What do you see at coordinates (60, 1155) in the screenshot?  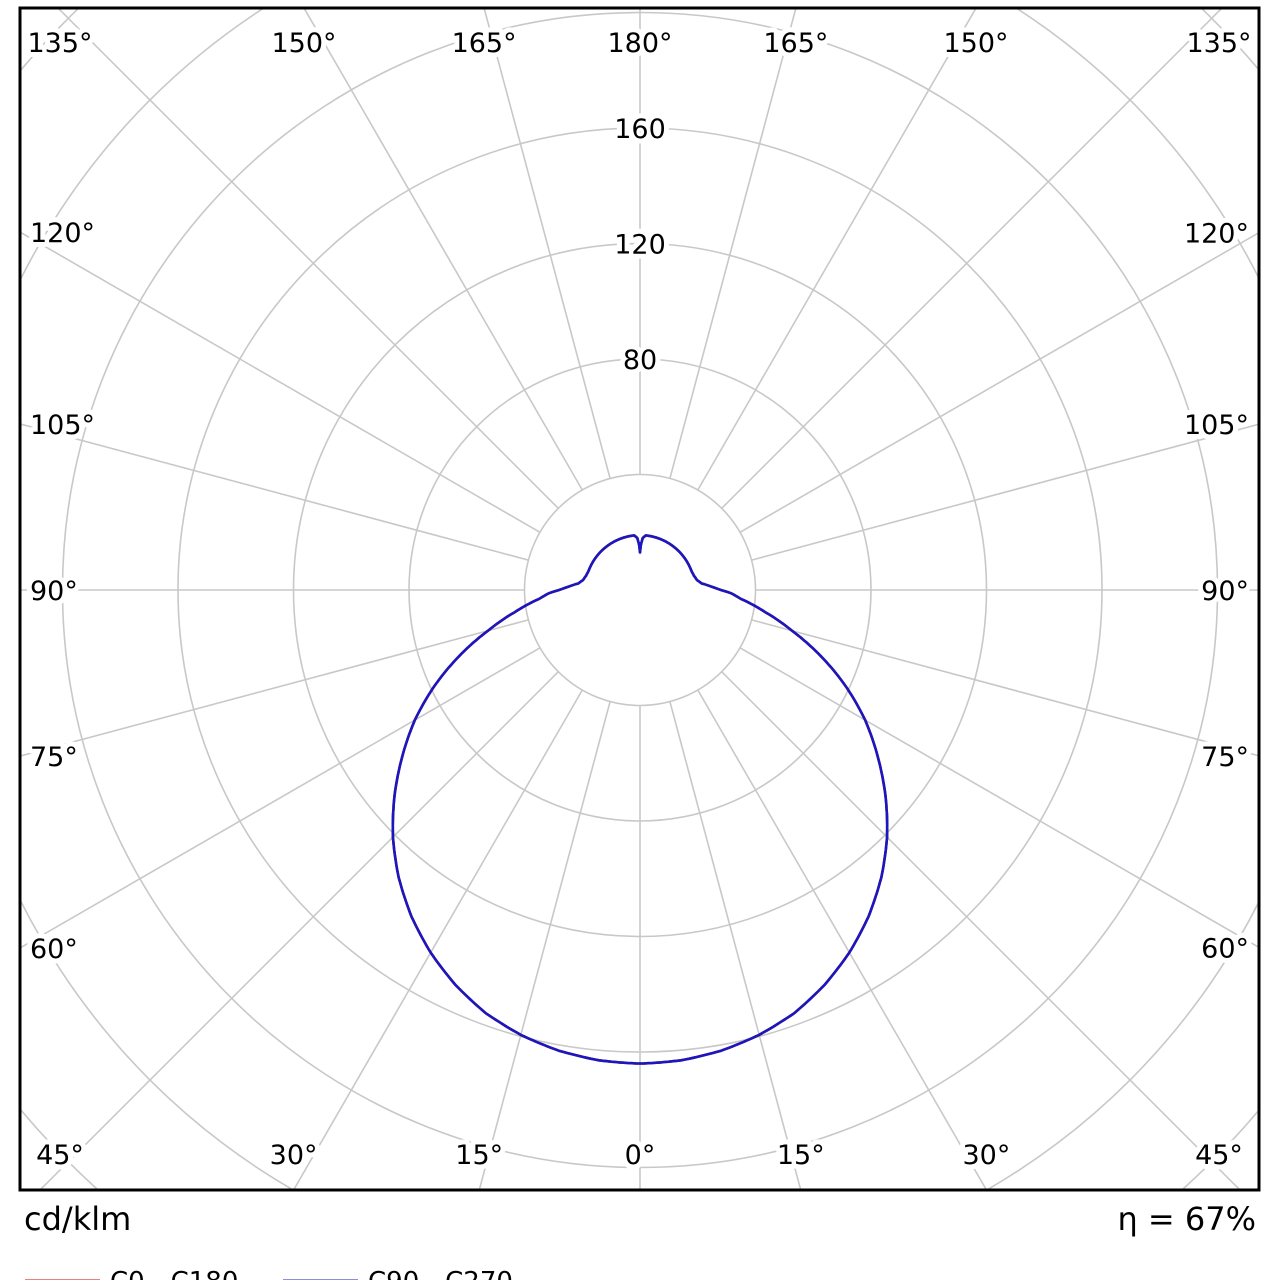 I see `angle-label-45-left: 45°` at bounding box center [60, 1155].